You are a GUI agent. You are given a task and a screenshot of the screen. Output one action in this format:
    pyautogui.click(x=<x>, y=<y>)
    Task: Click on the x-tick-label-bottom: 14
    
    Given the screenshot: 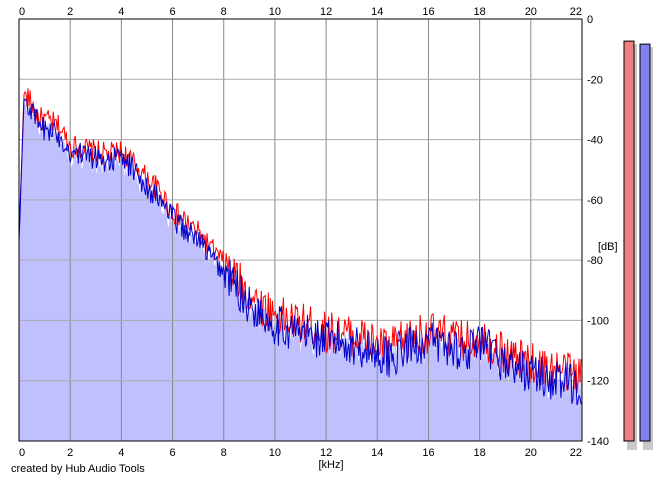 What is the action you would take?
    pyautogui.click(x=377, y=453)
    